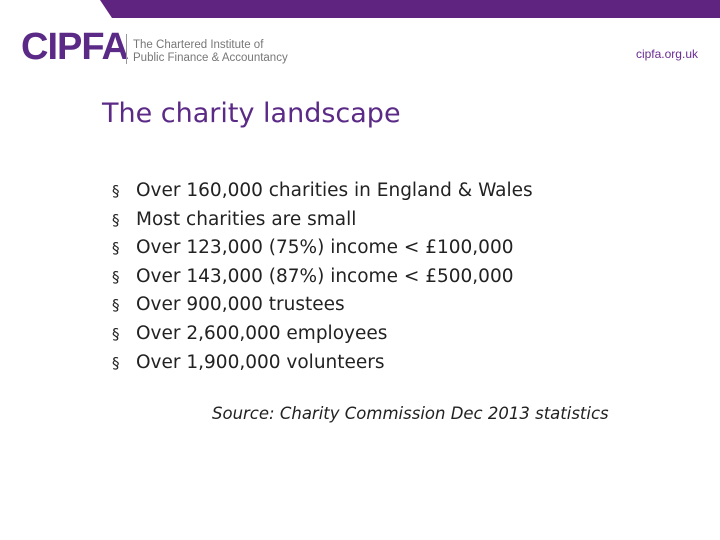 Image resolution: width=720 pixels, height=540 pixels. Describe the element at coordinates (322, 305) in the screenshot. I see `bullet-item: Over 900,000 trustees` at that location.